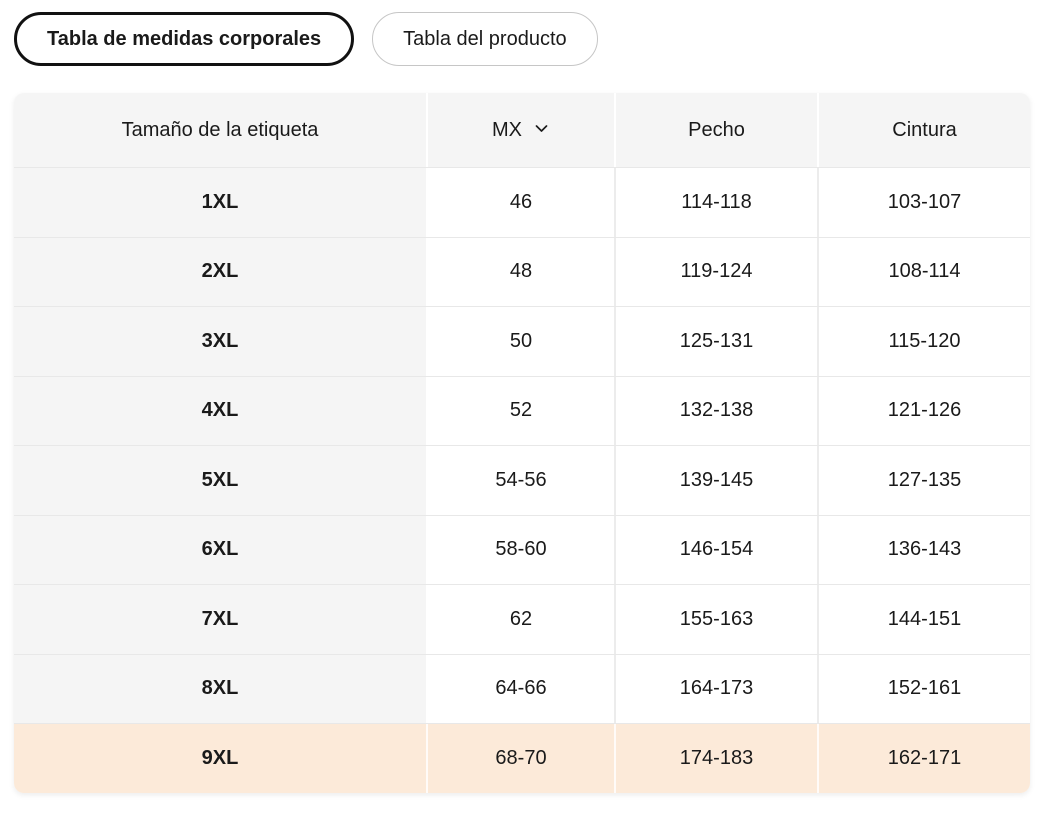 The image size is (1044, 832). I want to click on waist-cell: 162-171, so click(923, 758).